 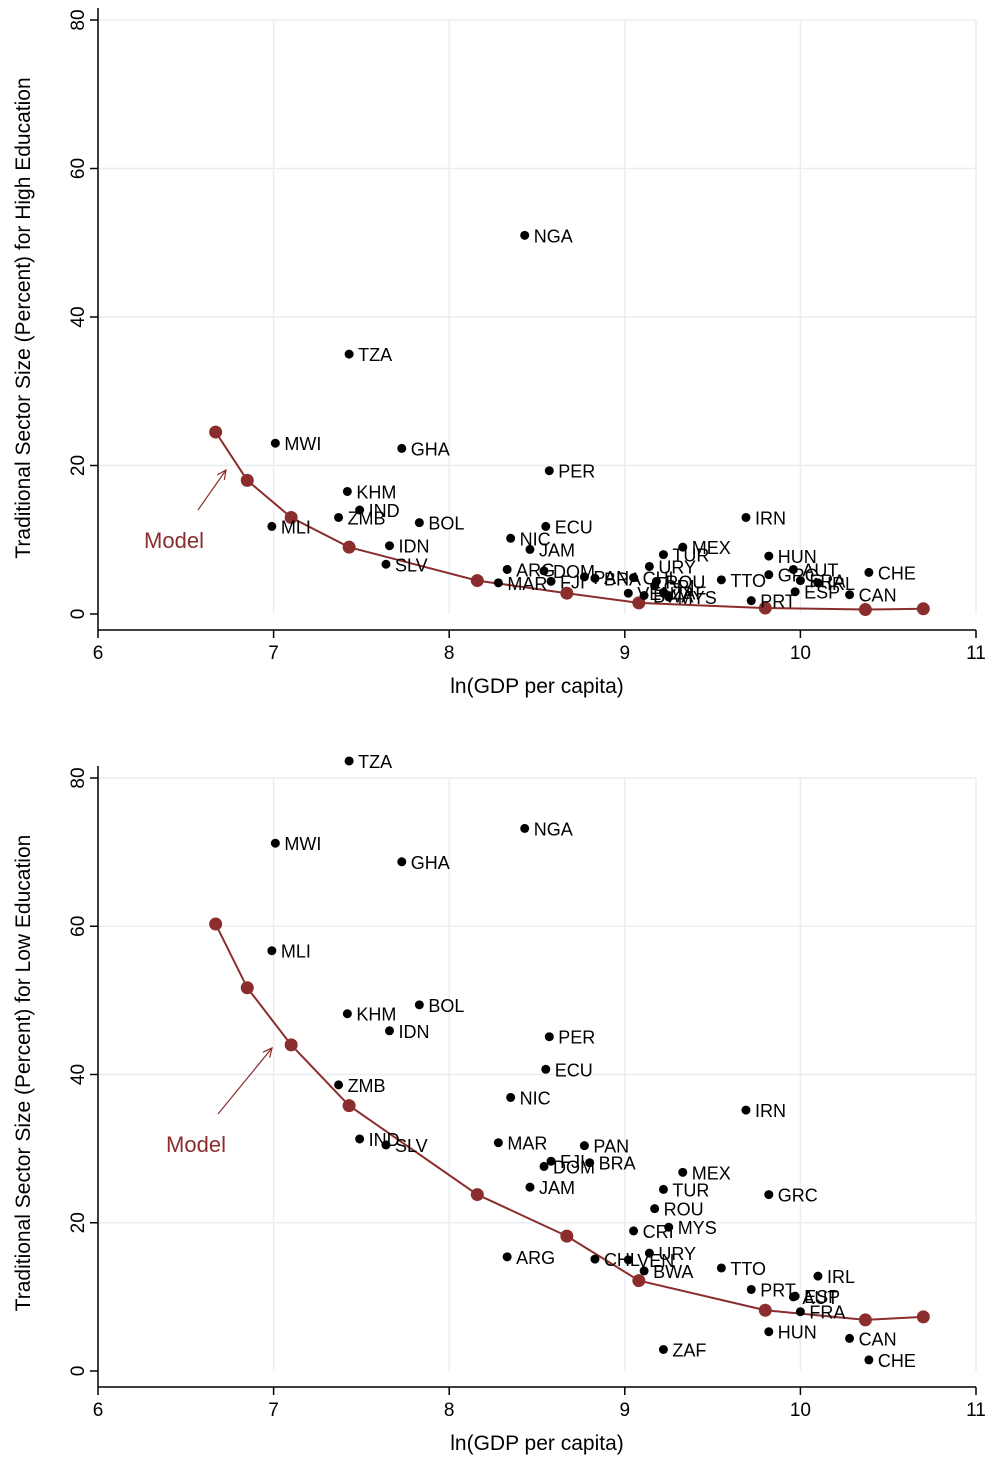 I want to click on country-point-jam, so click(x=530, y=549).